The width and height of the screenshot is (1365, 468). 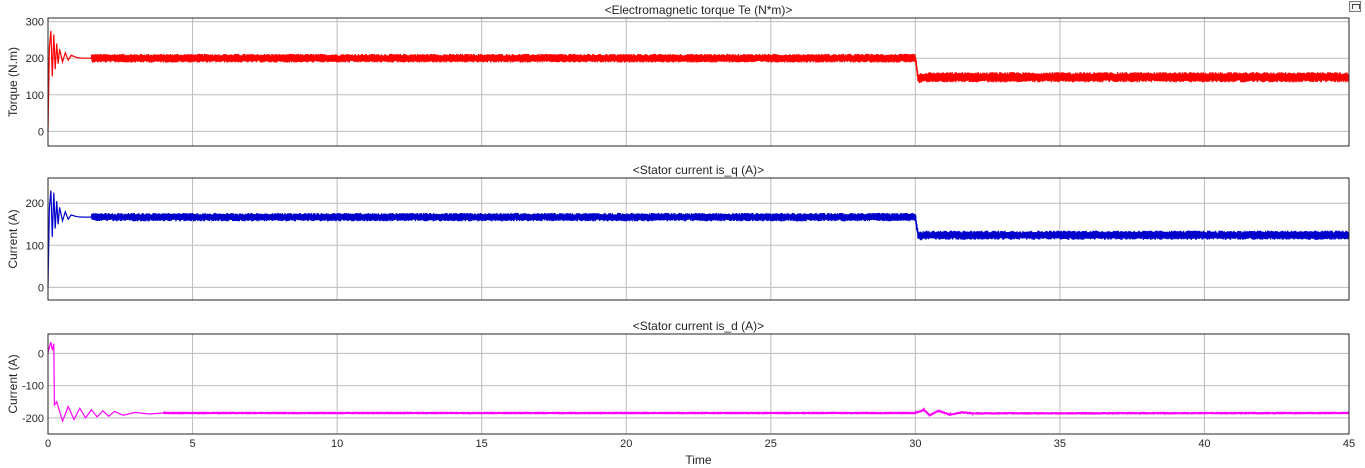 I want to click on x-tick-label: 30, so click(x=915, y=444).